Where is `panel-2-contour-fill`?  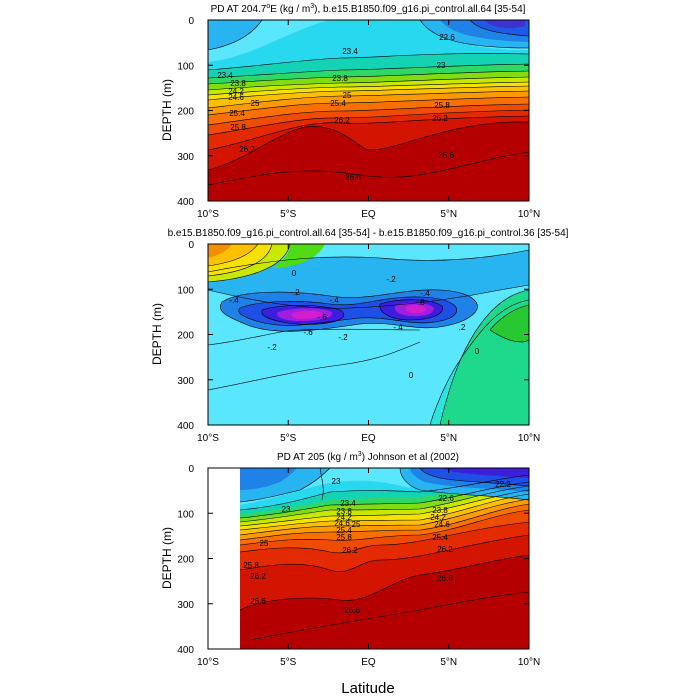
panel-2-contour-fill is located at coordinates (368, 334).